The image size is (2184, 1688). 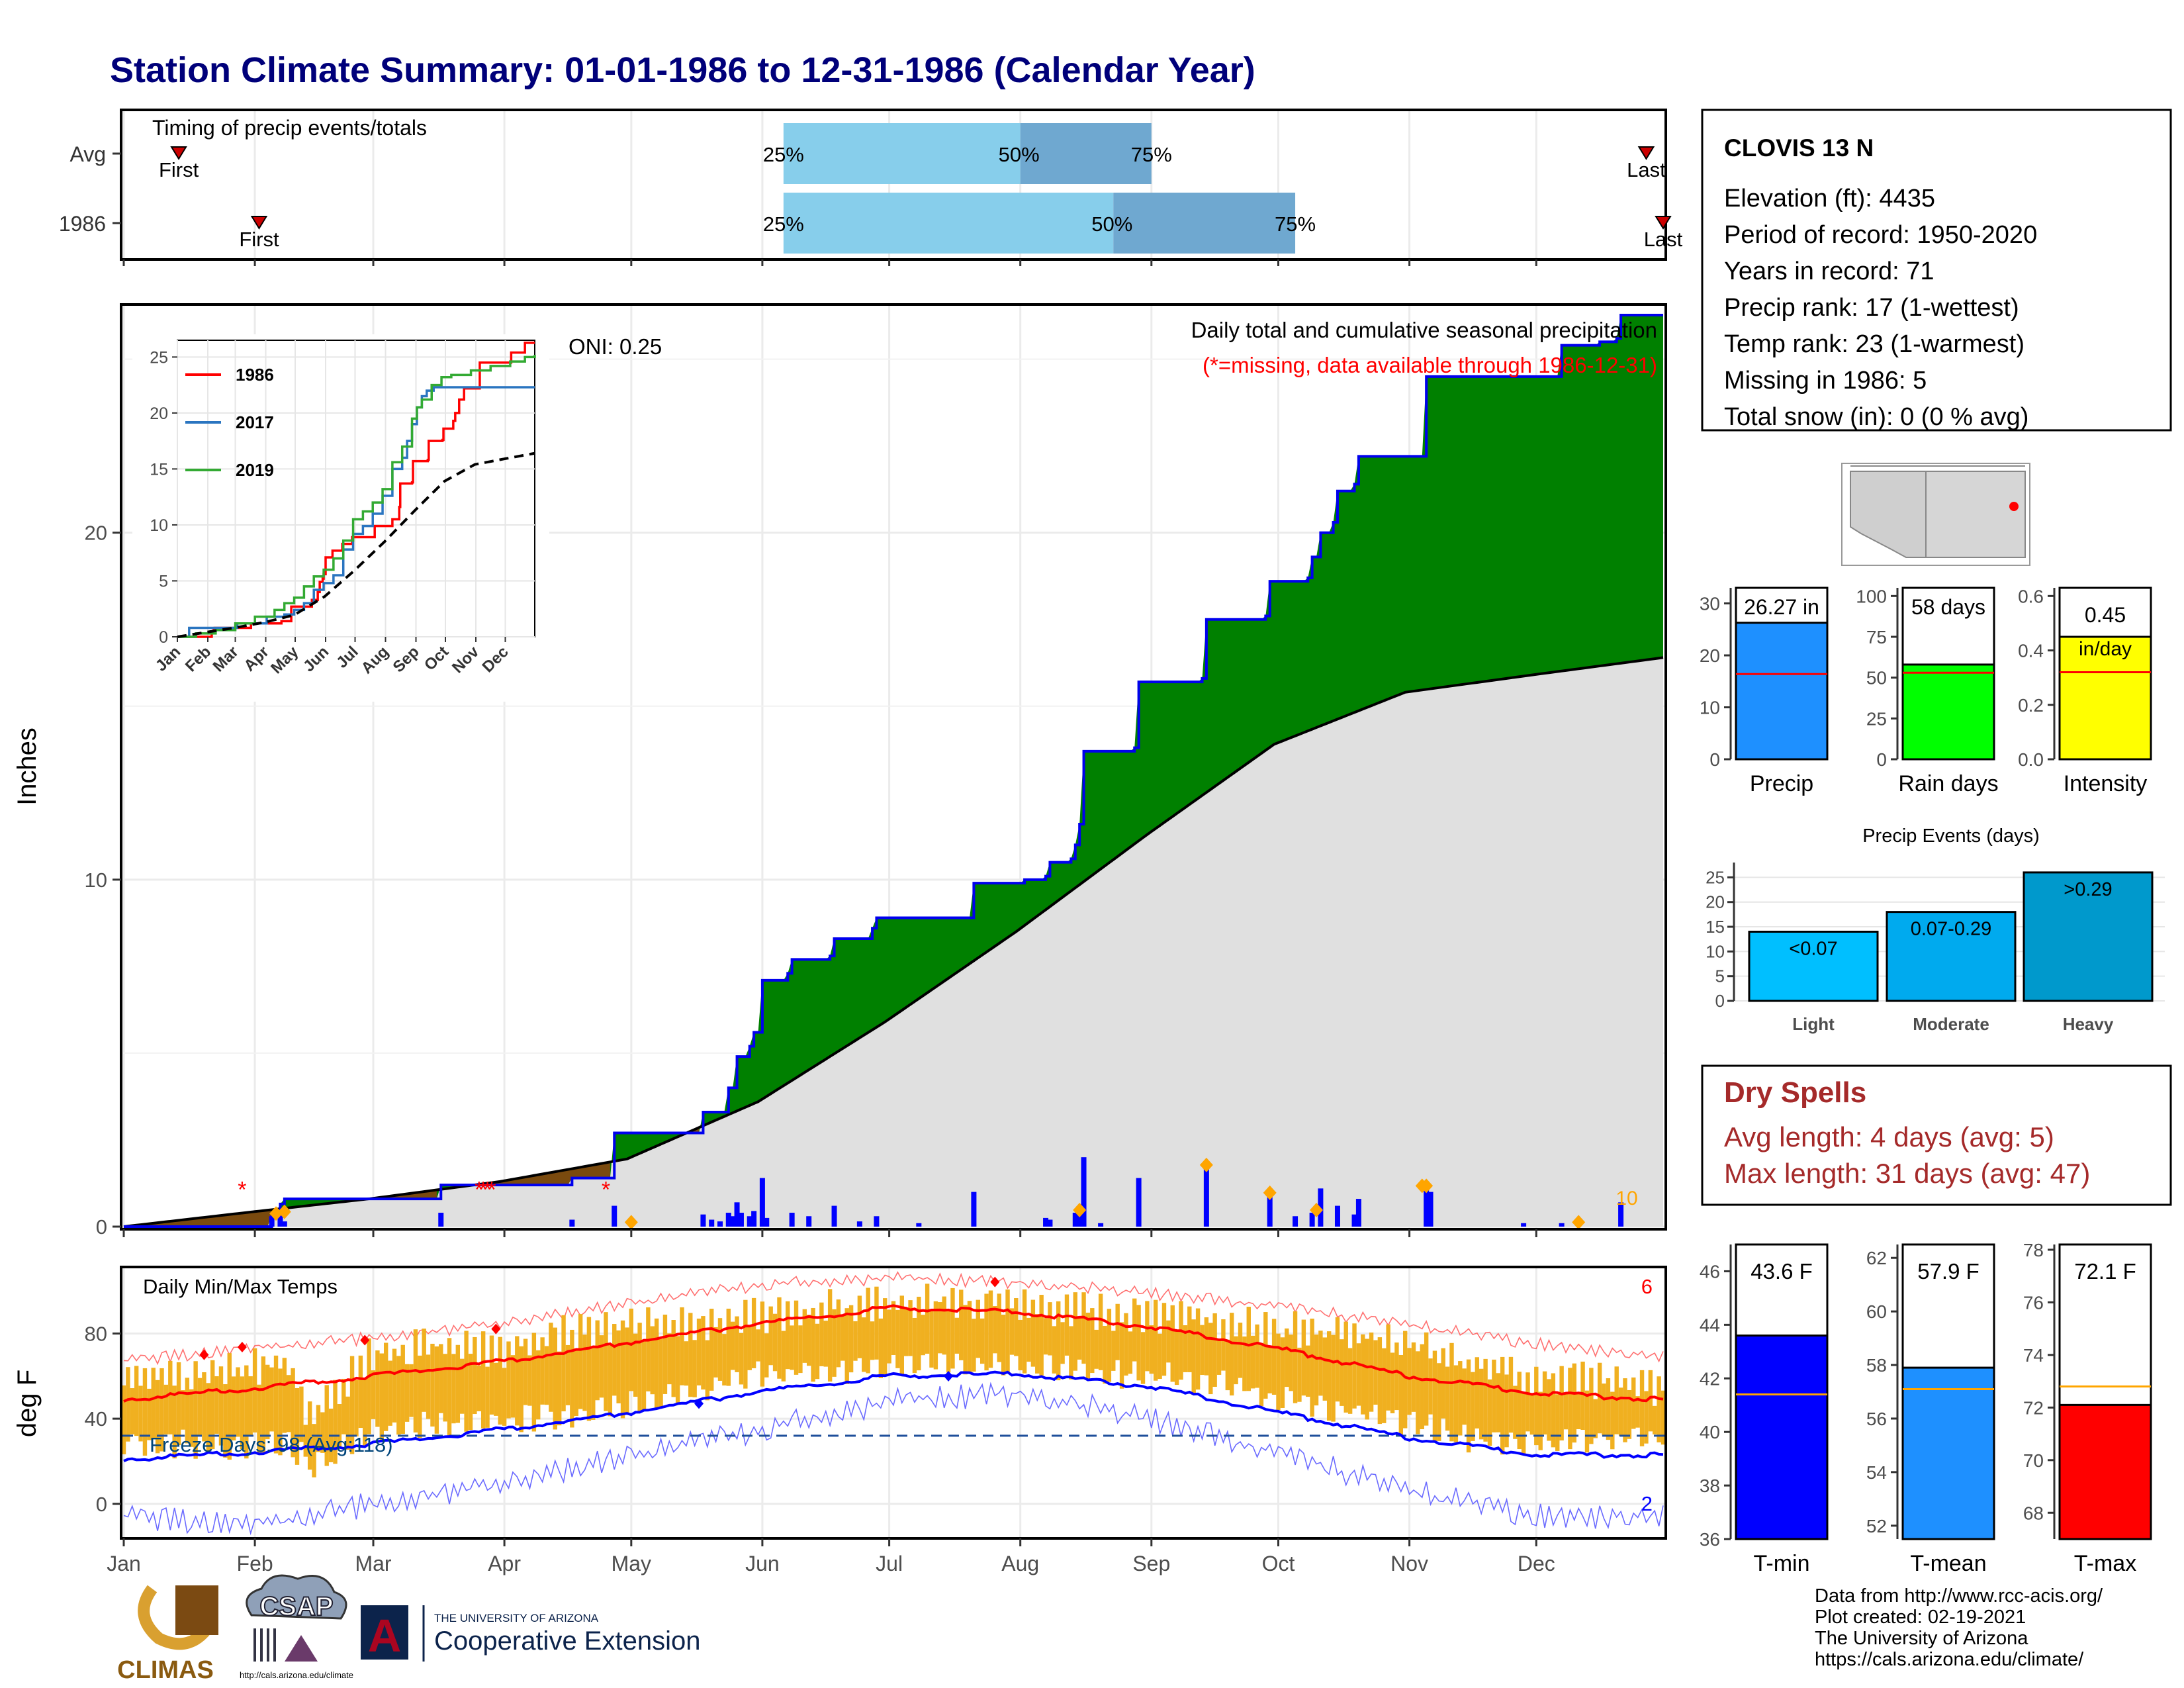 I want to click on month-tick-label: Jan, so click(x=124, y=1563).